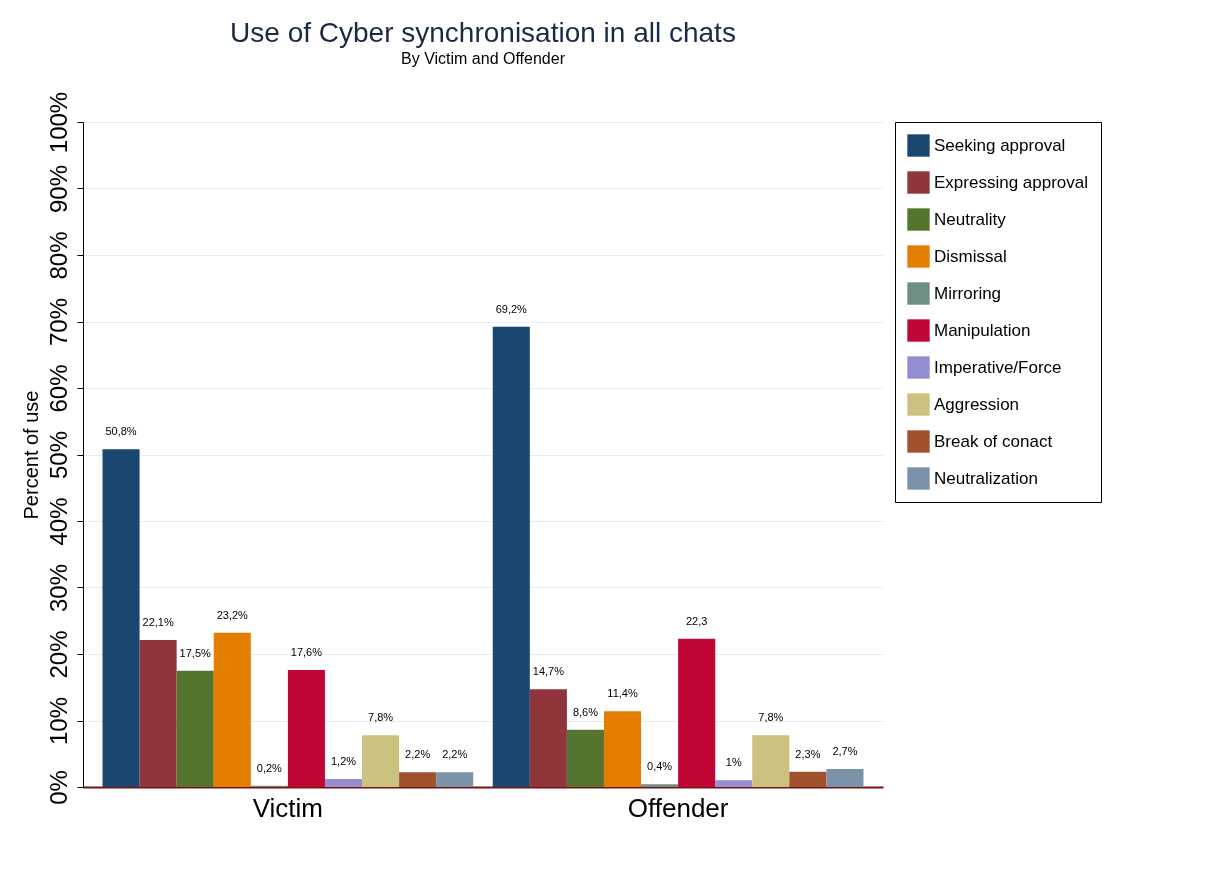 The width and height of the screenshot is (1206, 875). Describe the element at coordinates (58, 787) in the screenshot. I see `y-tick-label: 0%` at that location.